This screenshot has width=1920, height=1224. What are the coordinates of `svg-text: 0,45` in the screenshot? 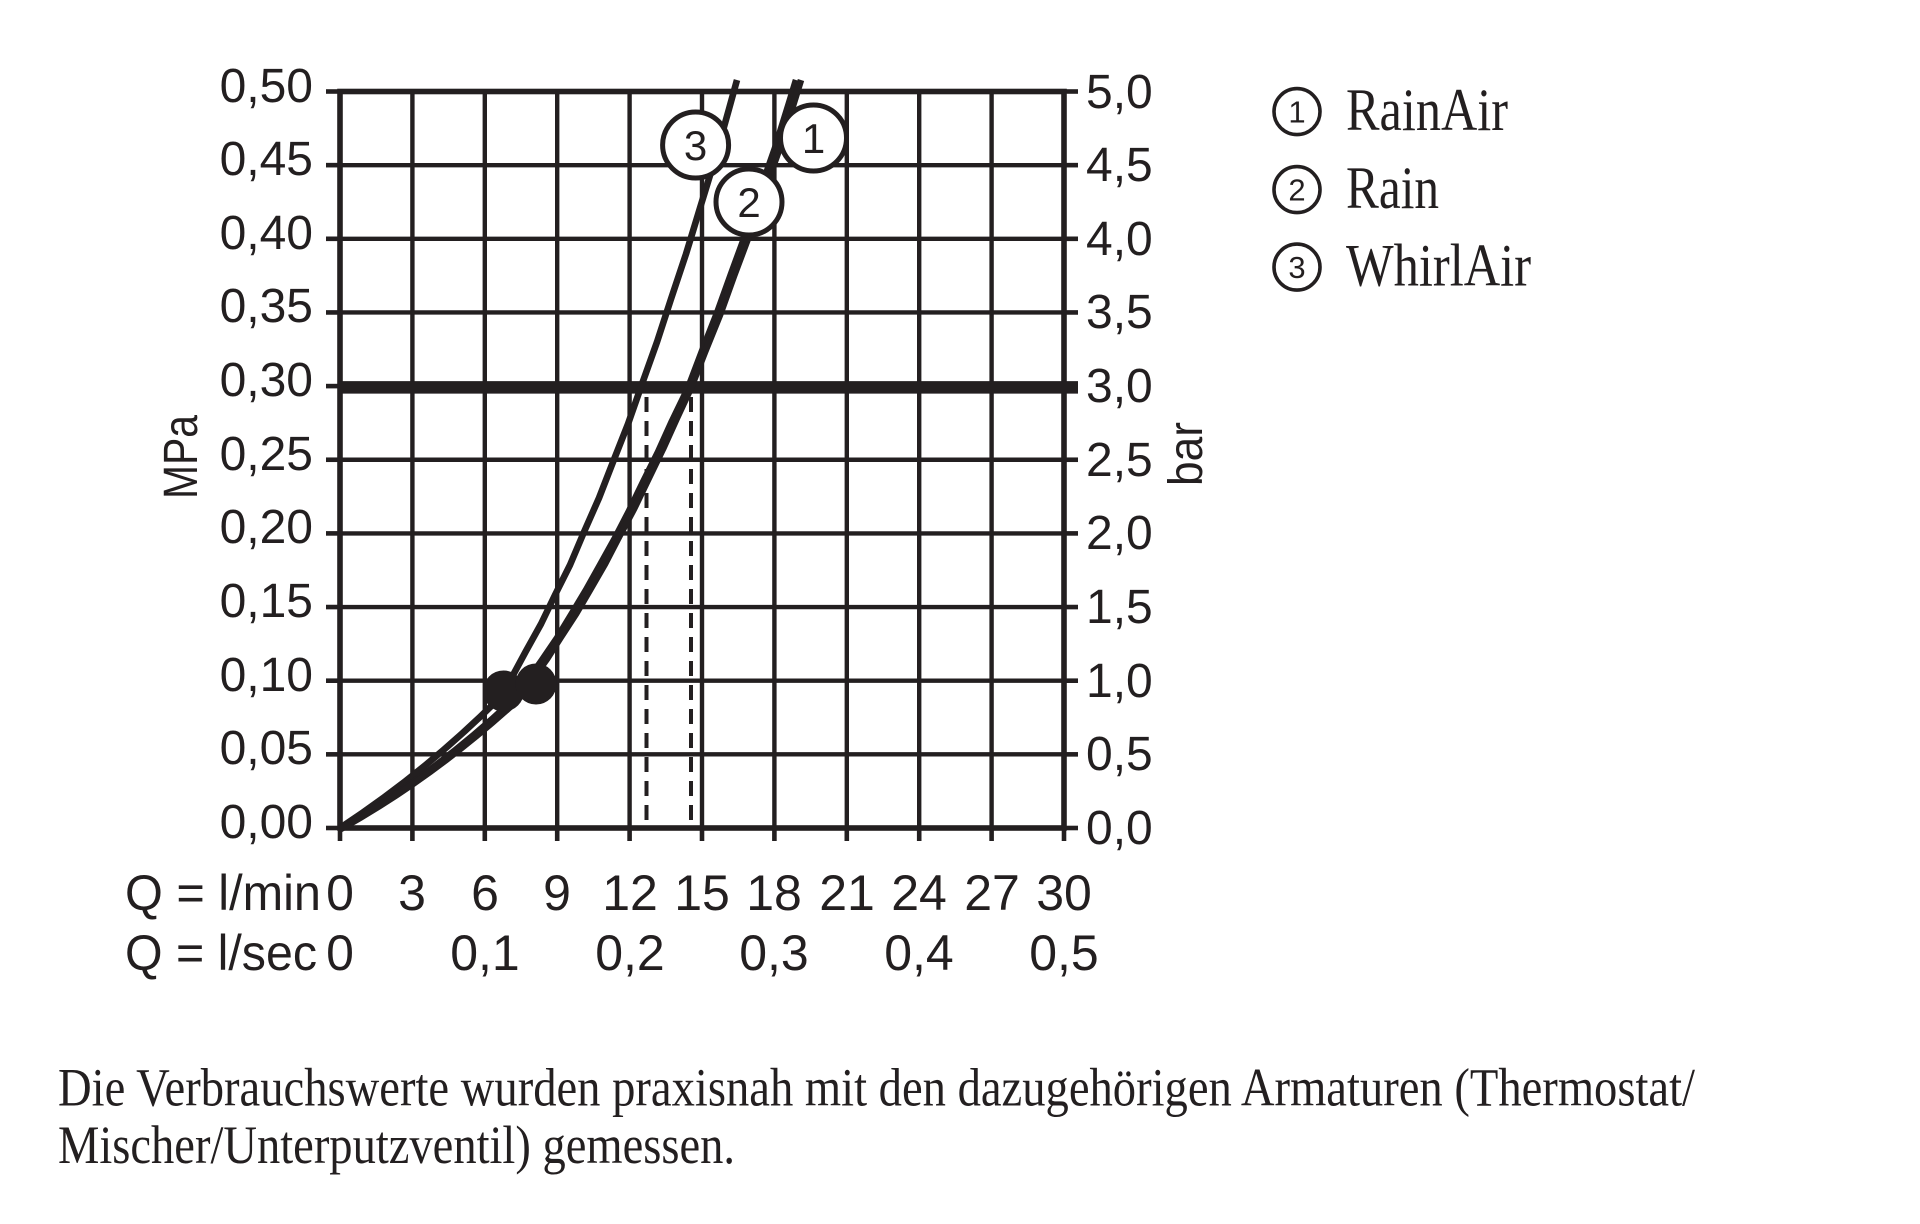 It's located at (266, 159).